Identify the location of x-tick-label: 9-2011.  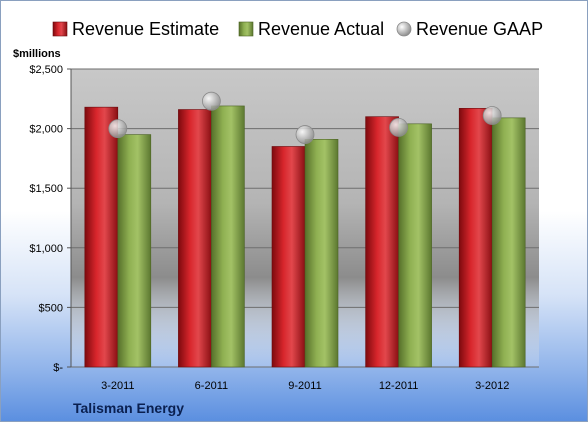
(304, 386).